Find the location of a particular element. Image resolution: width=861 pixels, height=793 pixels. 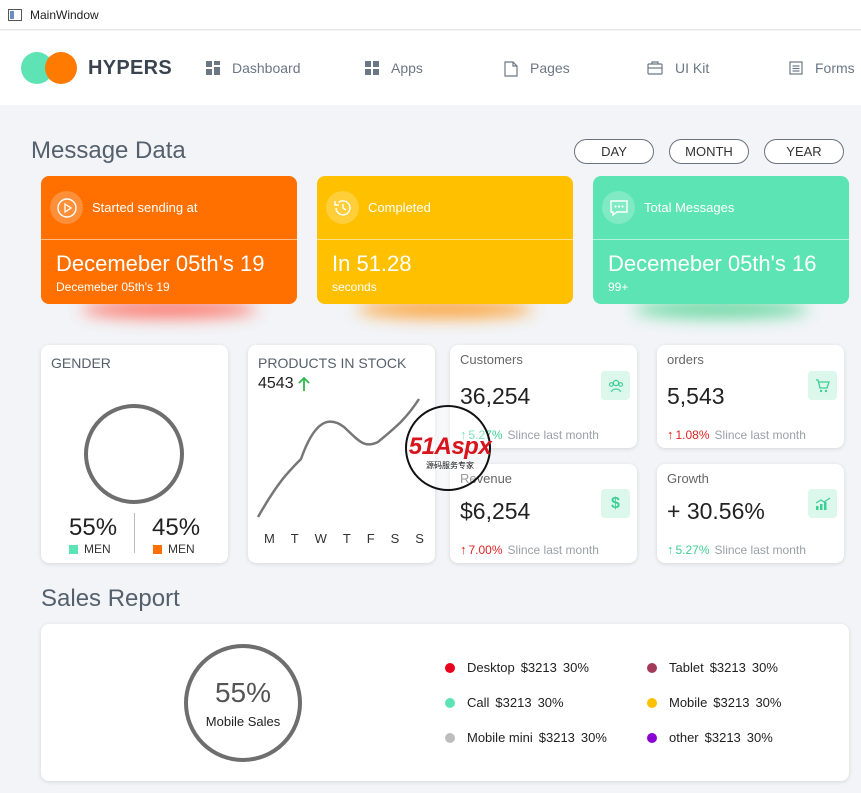

window-title: MainWindow is located at coordinates (64, 14).